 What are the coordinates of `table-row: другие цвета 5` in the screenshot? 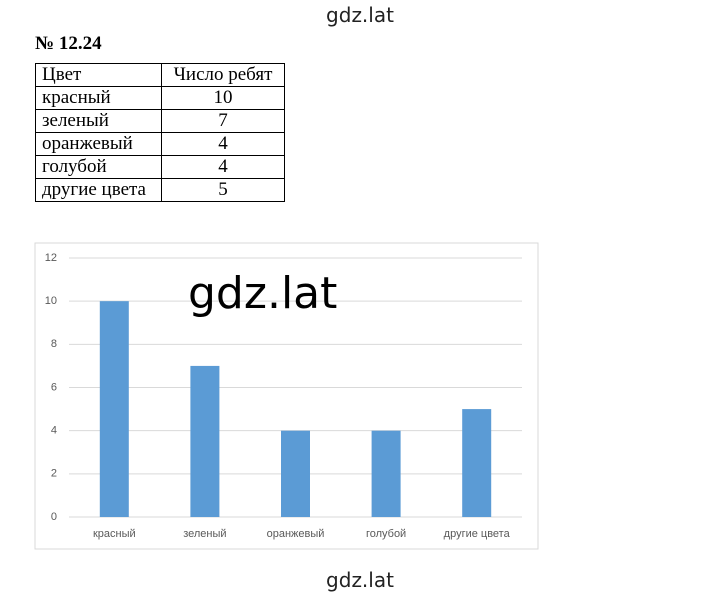 It's located at (160, 190).